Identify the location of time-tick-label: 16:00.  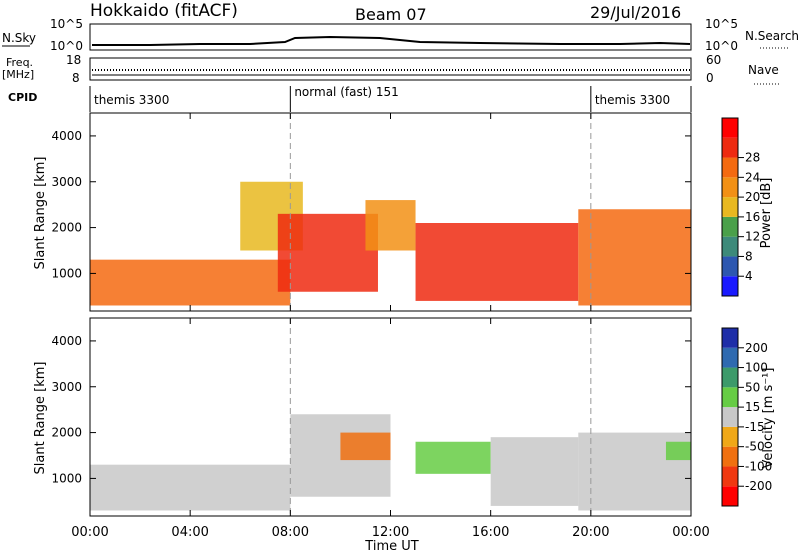
(490, 532).